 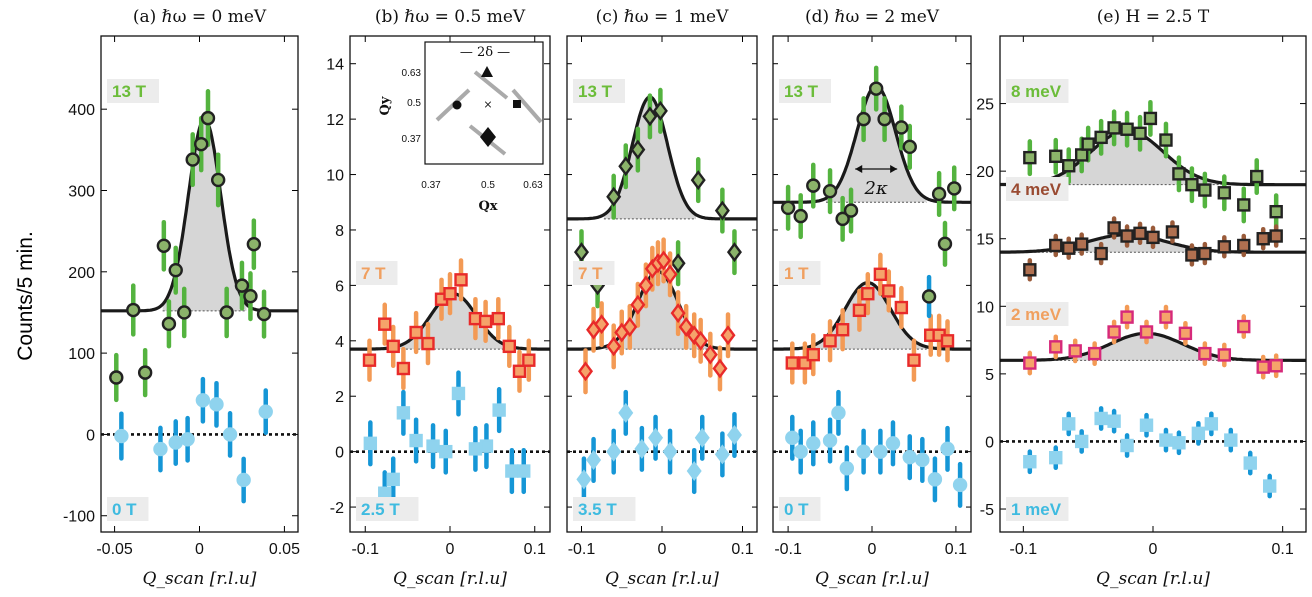 I want to click on fit-shading, so click(x=876, y=144).